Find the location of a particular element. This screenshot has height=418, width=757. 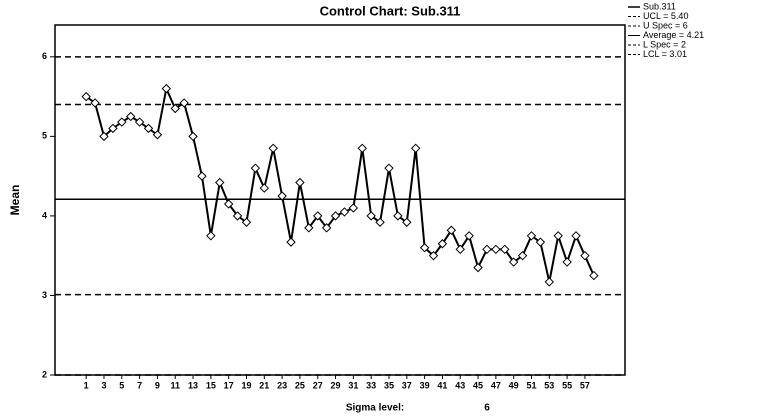

legend-label: LCL = 3.01 is located at coordinates (665, 54).